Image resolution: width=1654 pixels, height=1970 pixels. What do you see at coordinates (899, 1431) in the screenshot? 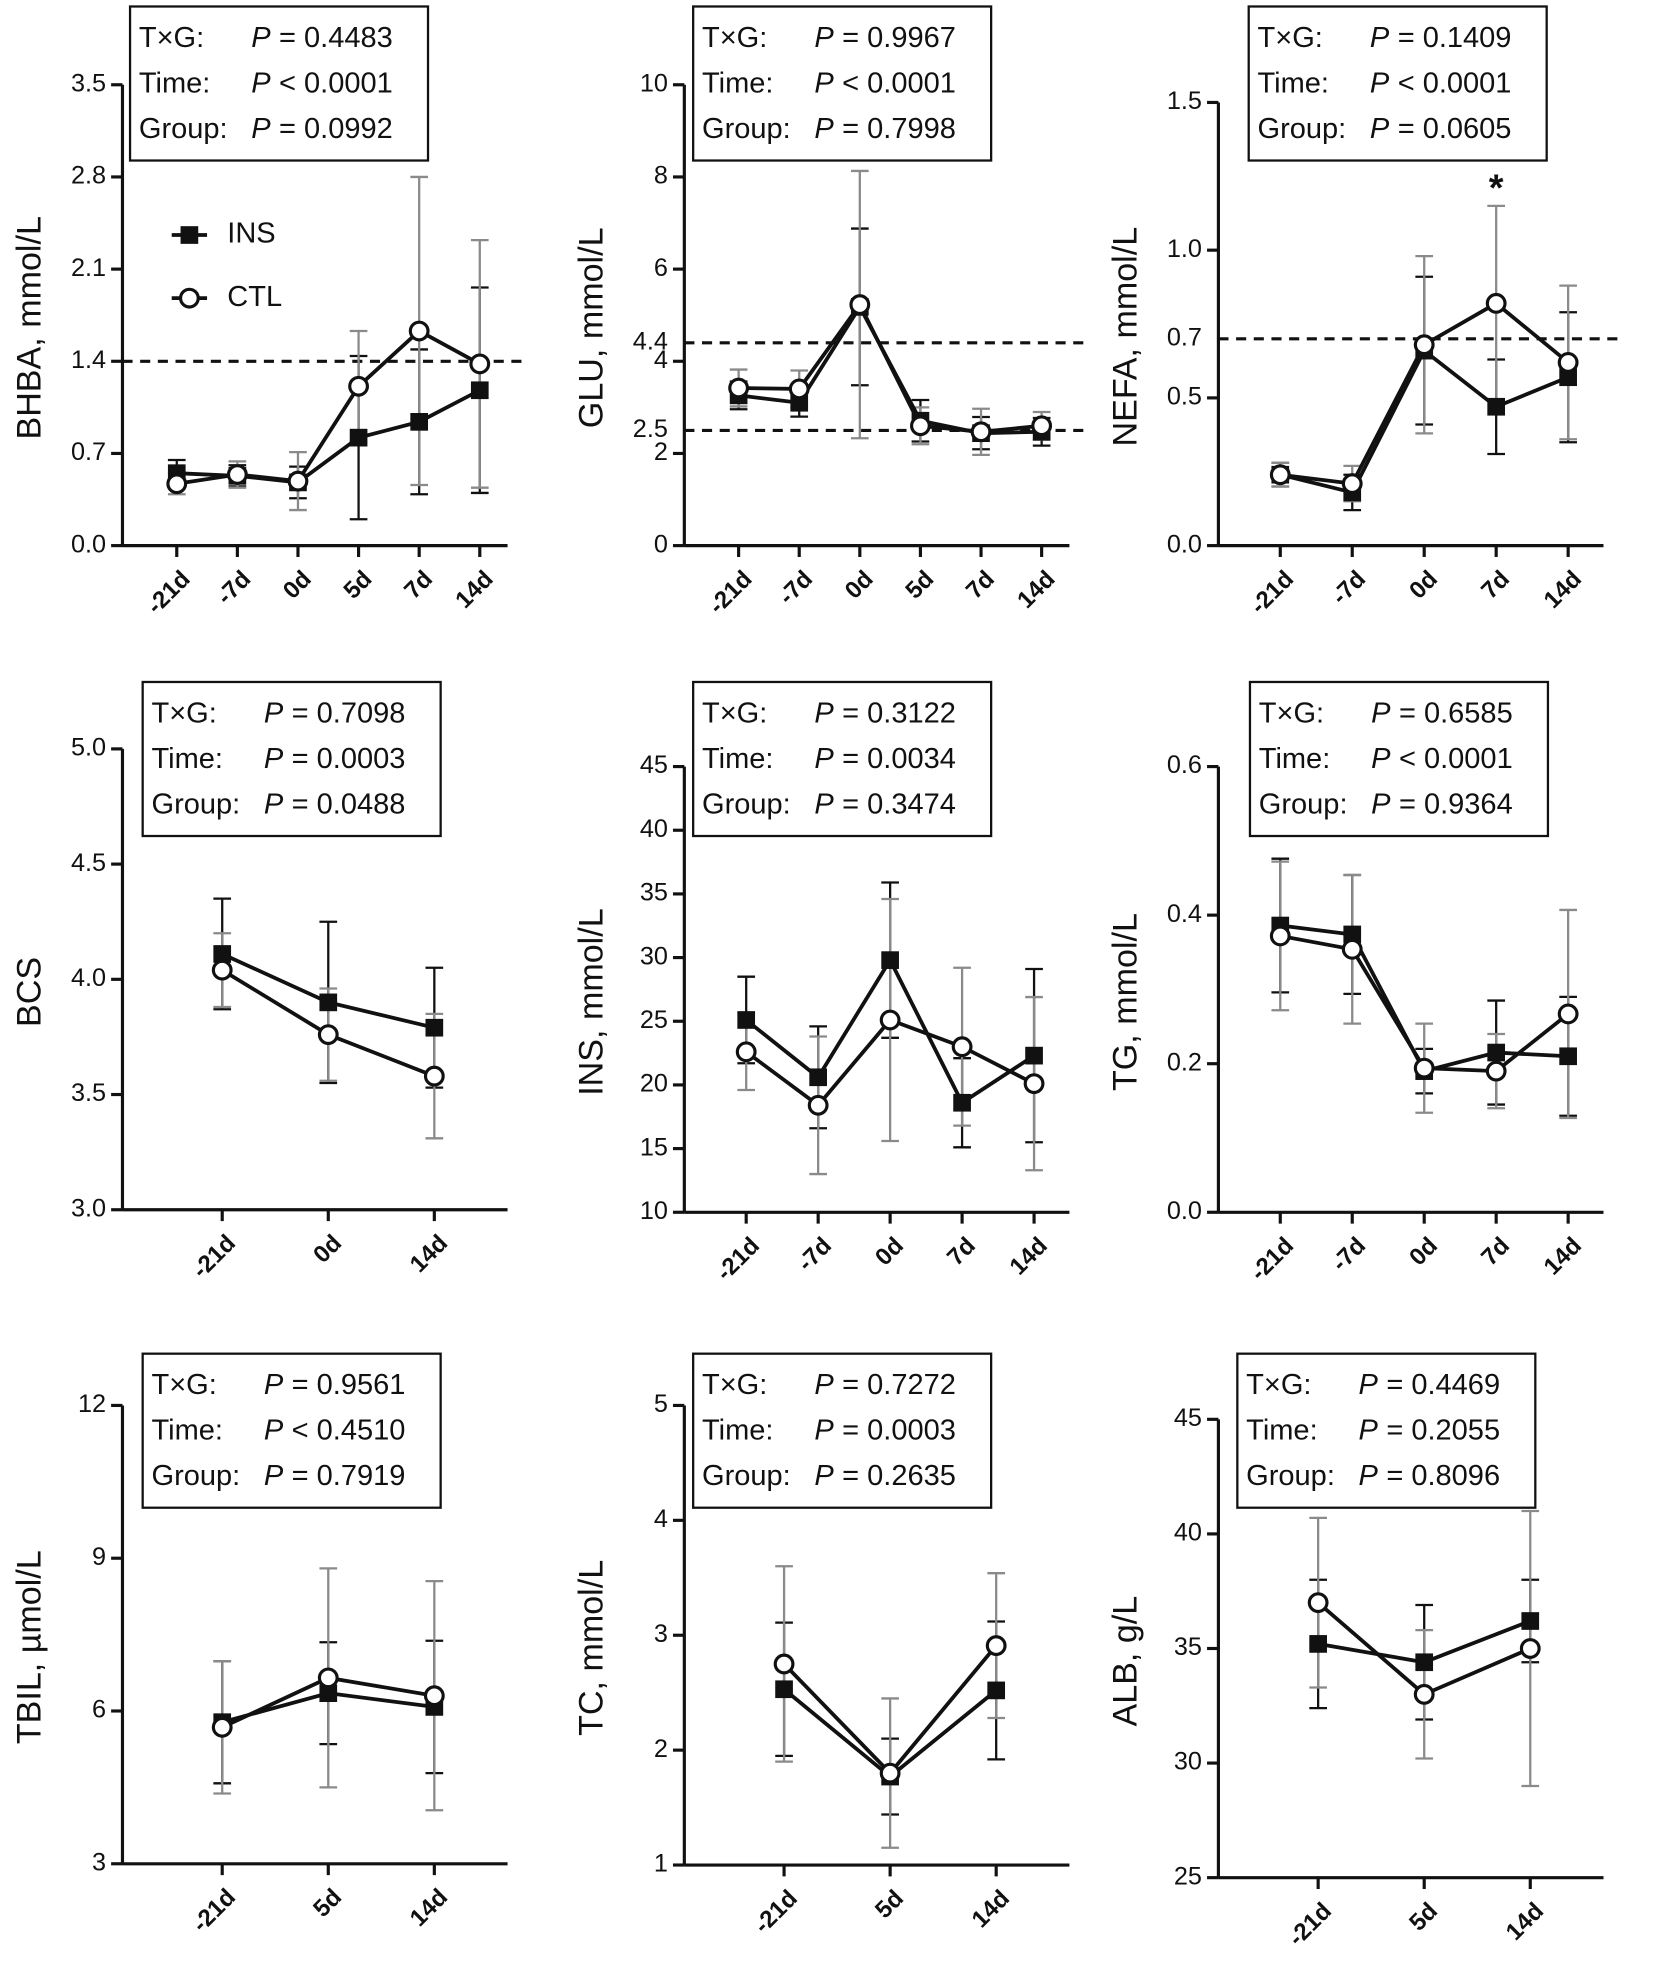
I see `stats-value: = 0.0003` at bounding box center [899, 1431].